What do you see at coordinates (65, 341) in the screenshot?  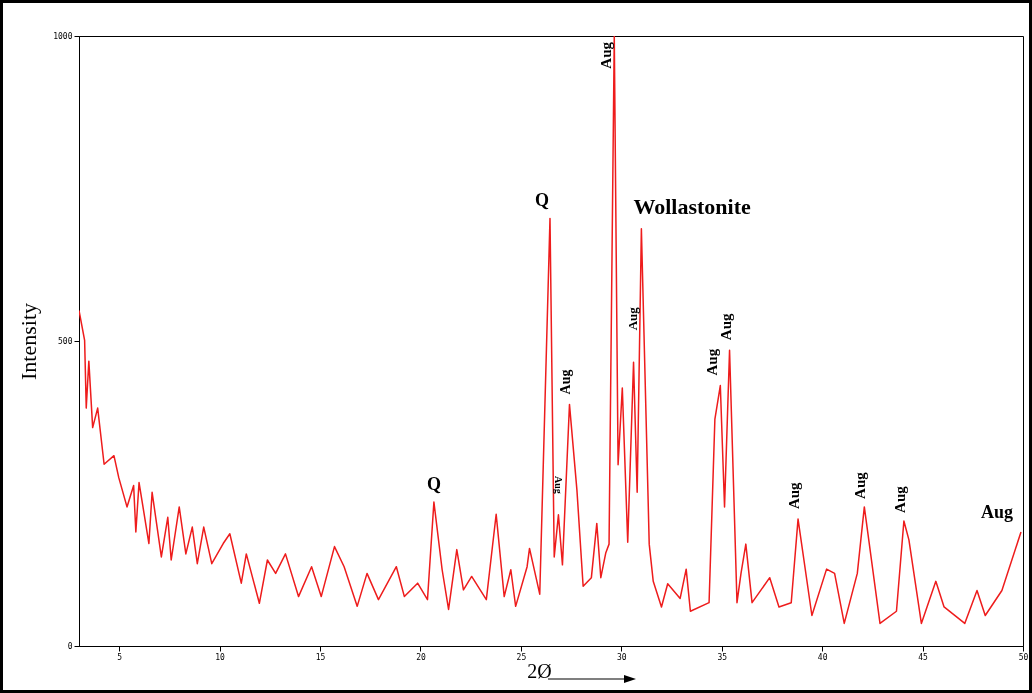 I see `y-tick-label: 500` at bounding box center [65, 341].